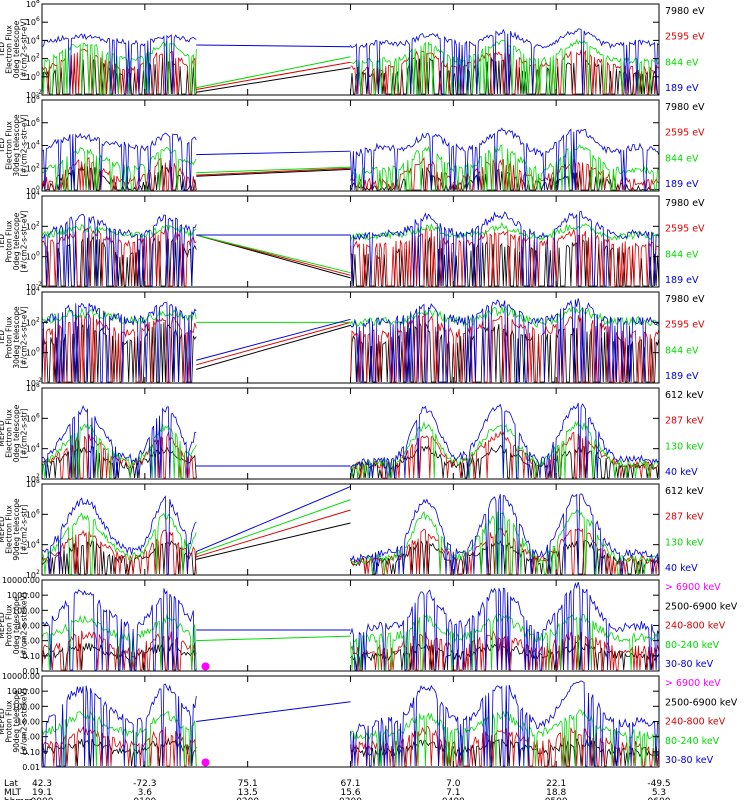 This screenshot has width=750, height=804. What do you see at coordinates (453, 793) in the screenshot?
I see `x-tick-label: 7.1` at bounding box center [453, 793].